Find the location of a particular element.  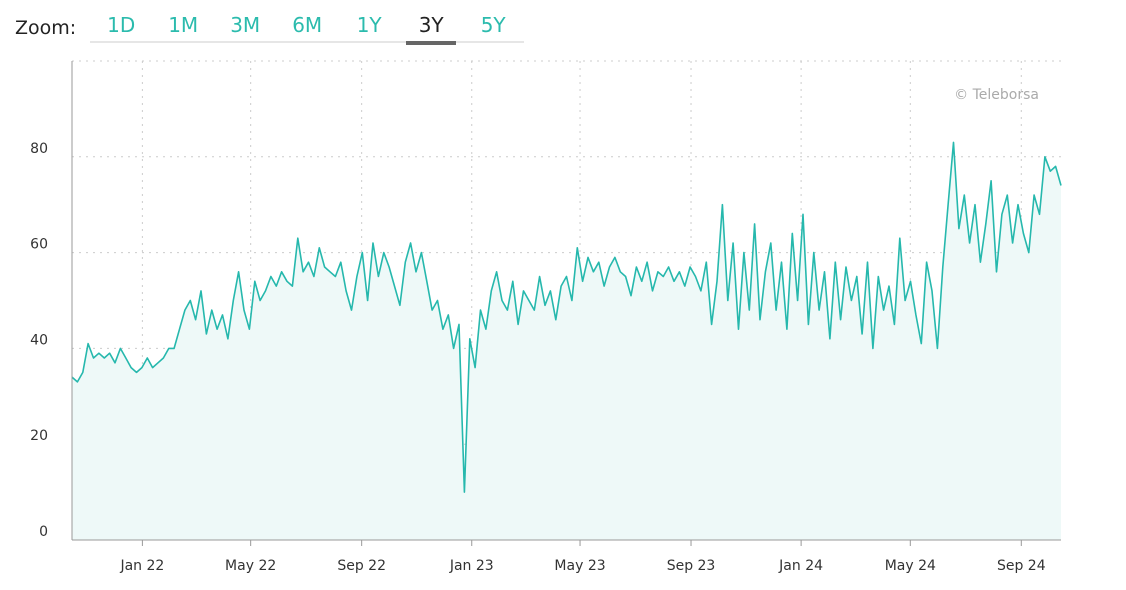

zoom-tabs: 1D 1M 3M 6M 1Y 3Y 5Y is located at coordinates (307, 29).